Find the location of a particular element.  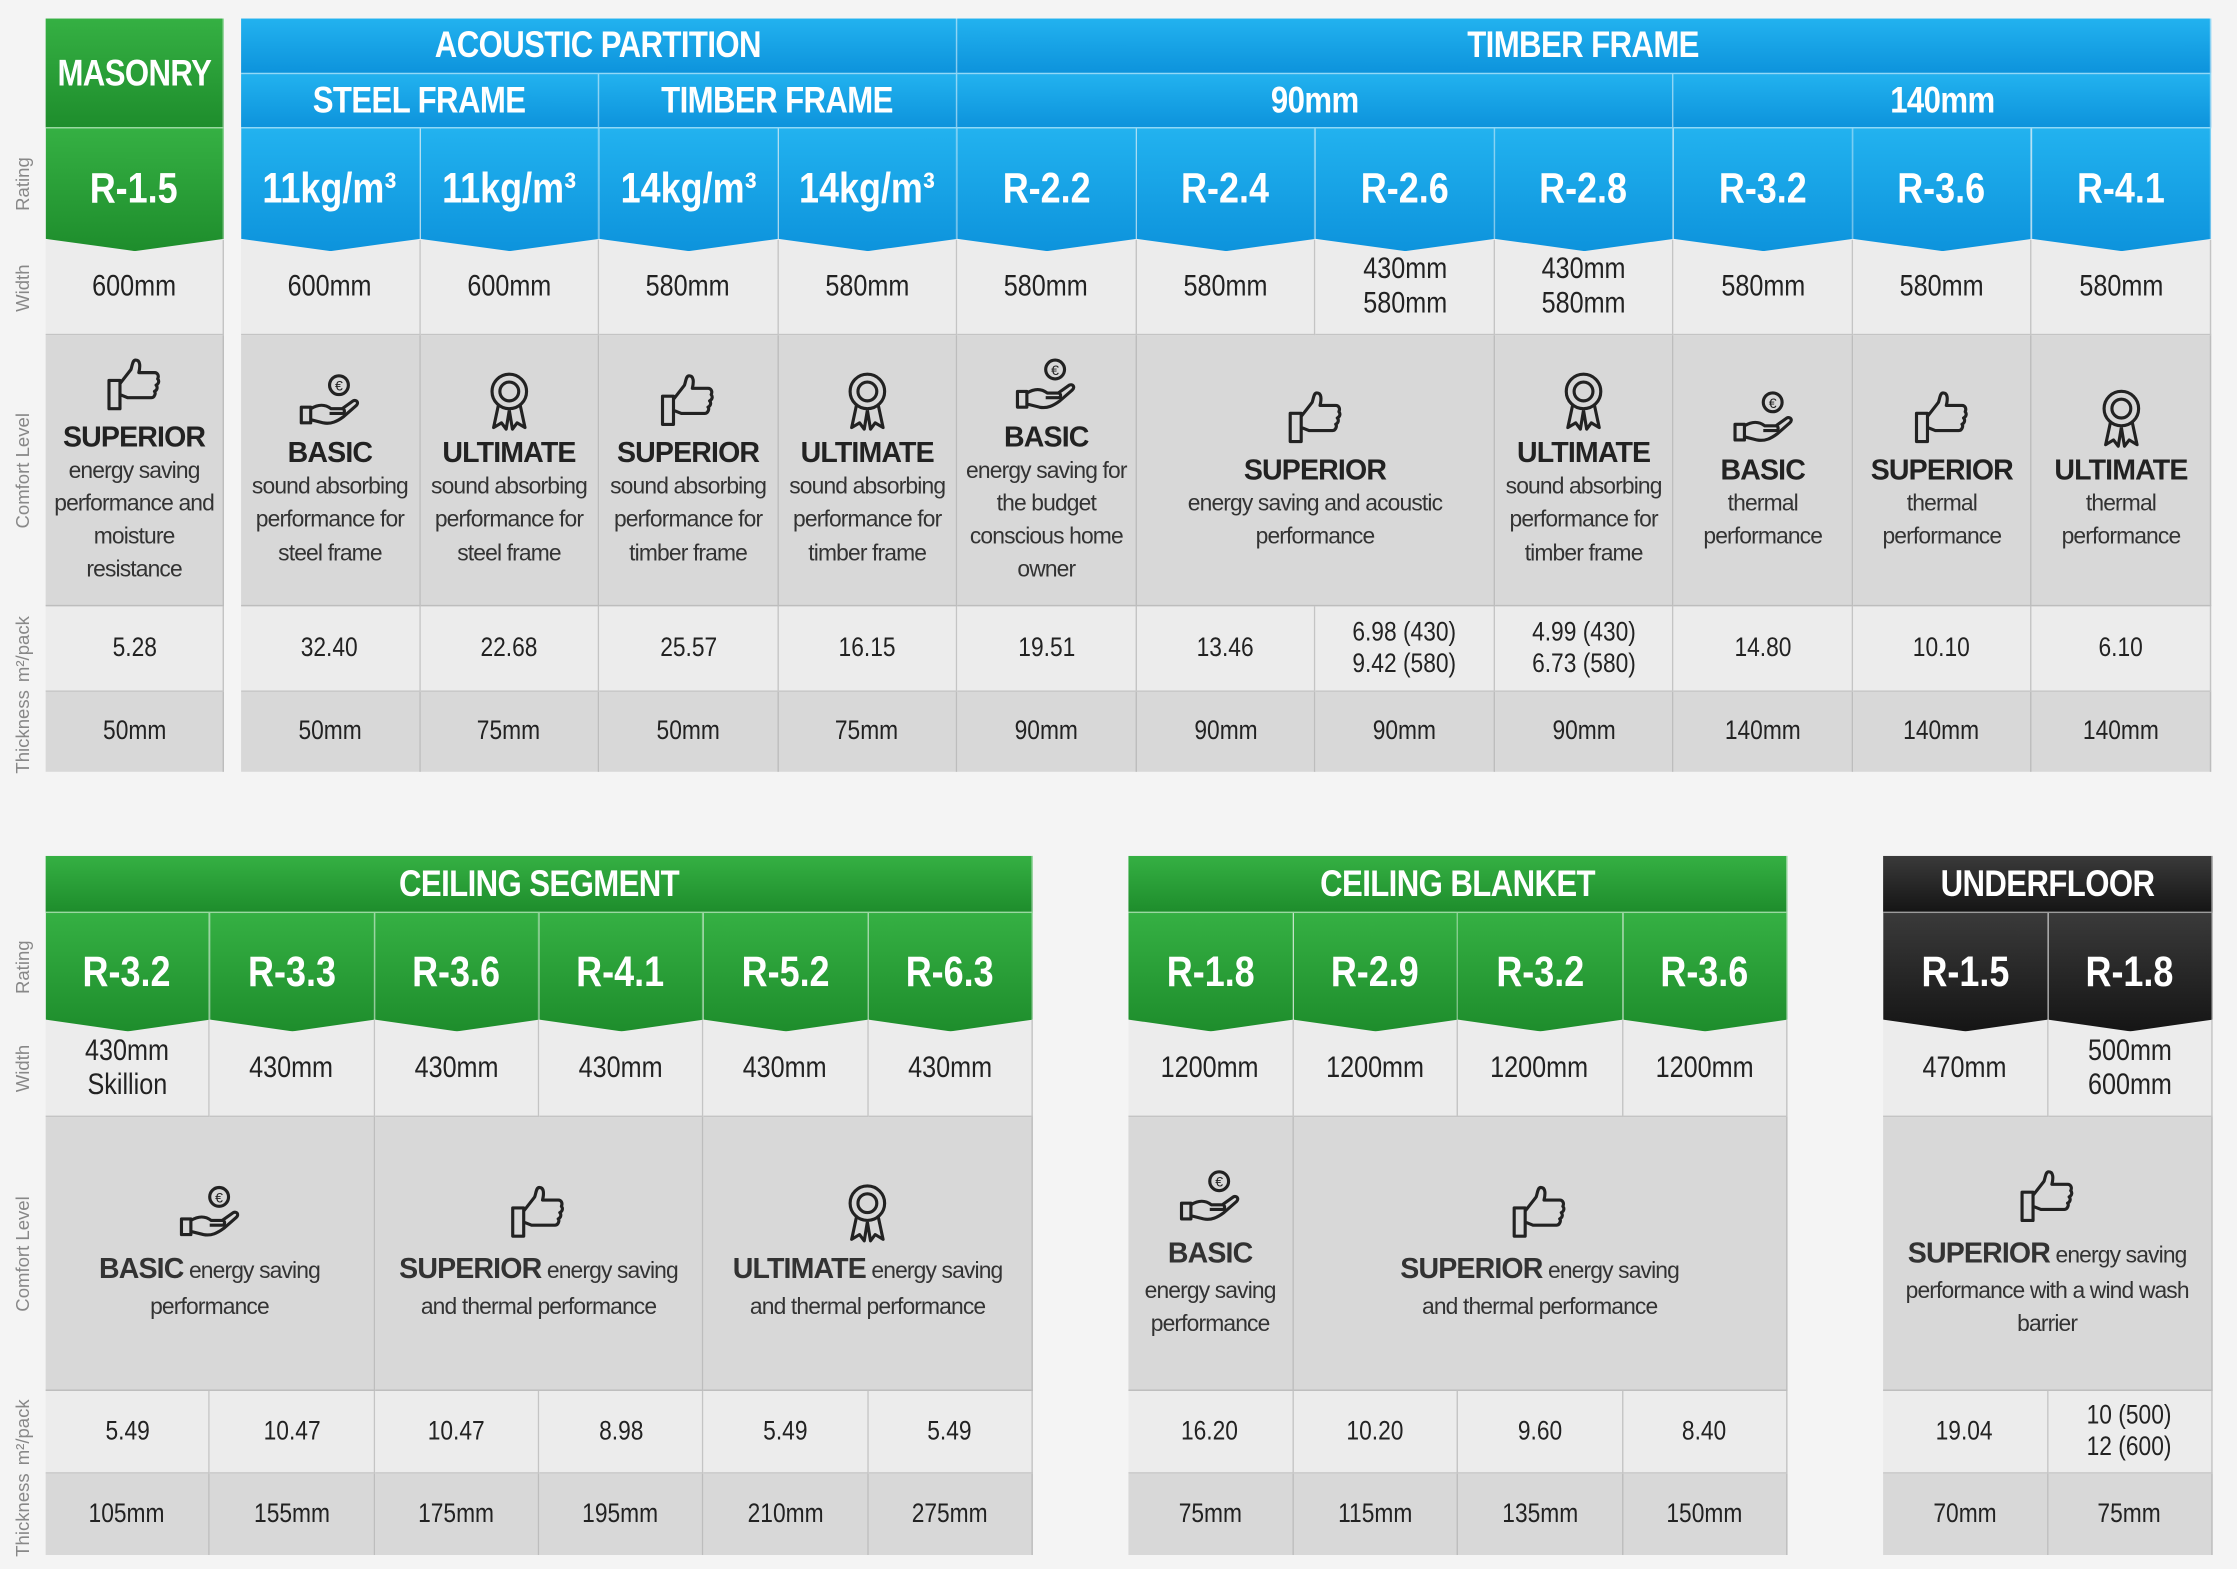

comfort-level: ULTIMATE is located at coordinates (509, 454).